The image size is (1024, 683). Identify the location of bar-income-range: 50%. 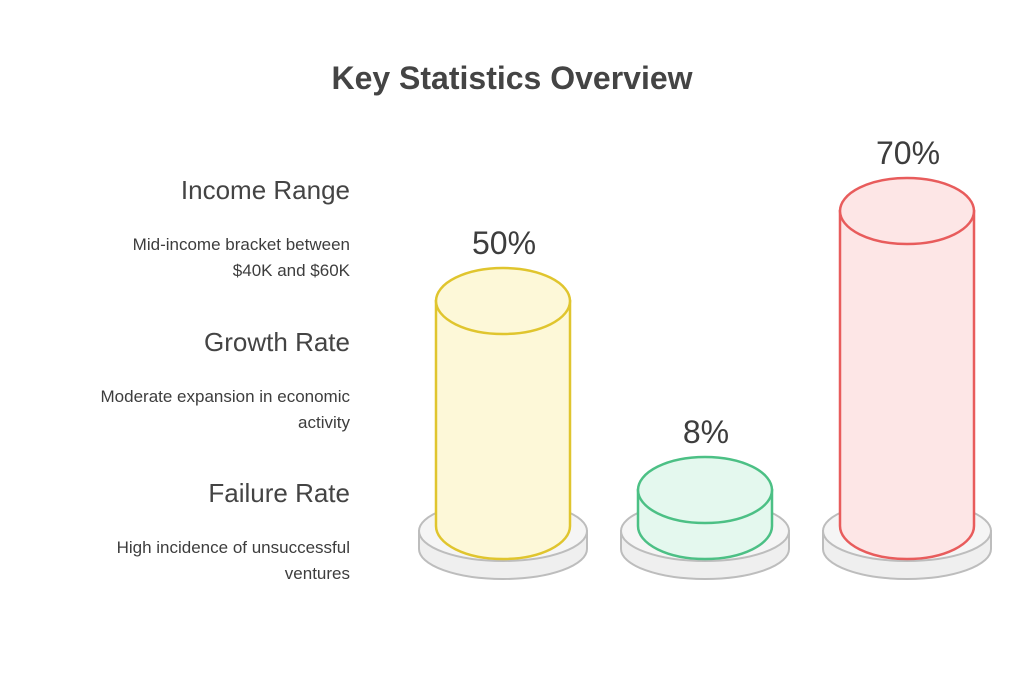
(503, 402).